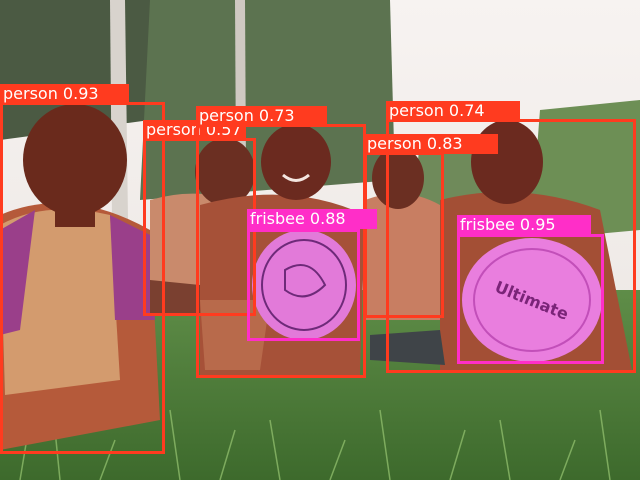  What do you see at coordinates (64, 94) in the screenshot?
I see `label-person: person 0.93` at bounding box center [64, 94].